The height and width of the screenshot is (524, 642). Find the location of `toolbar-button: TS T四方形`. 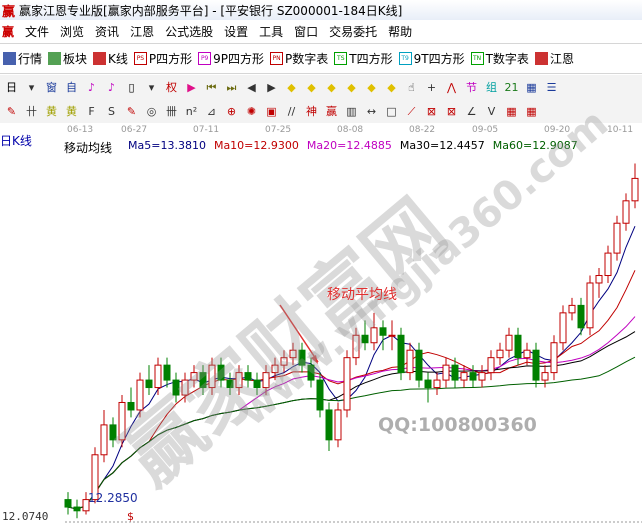

toolbar-button: TS T四方形 is located at coordinates (363, 58).